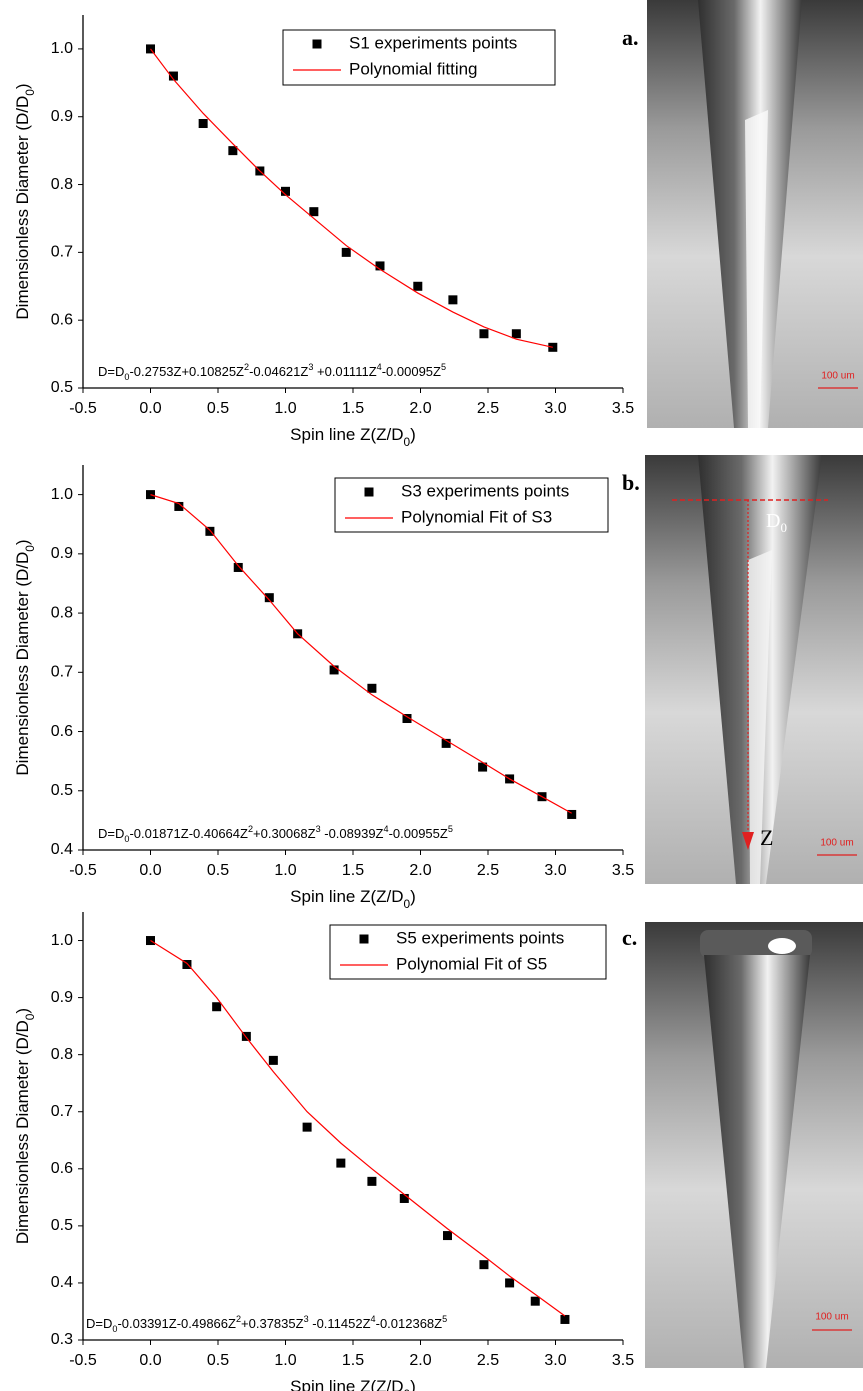 The image size is (863, 1391). I want to click on photo-b, so click(754, 669).